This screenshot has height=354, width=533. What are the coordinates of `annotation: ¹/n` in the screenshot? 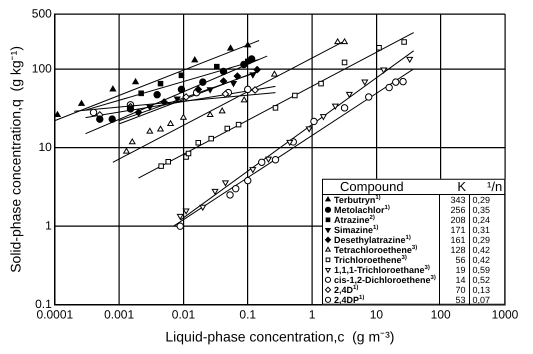 It's located at (487, 186).